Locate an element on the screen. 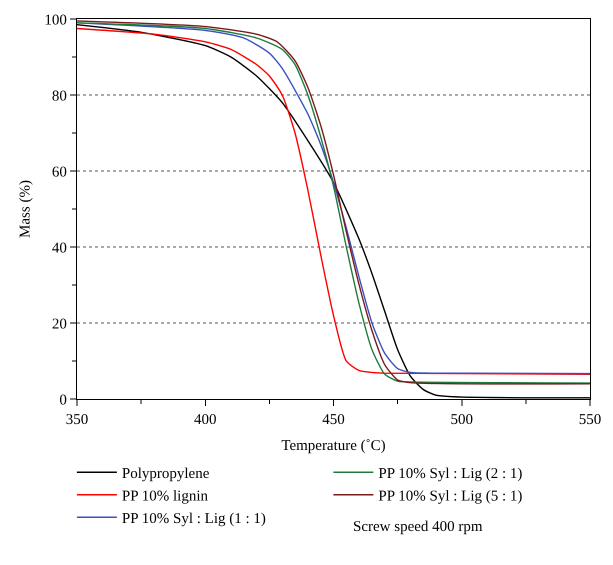 The width and height of the screenshot is (613, 565). y-axis-title: Mass (%) is located at coordinates (26, 209).